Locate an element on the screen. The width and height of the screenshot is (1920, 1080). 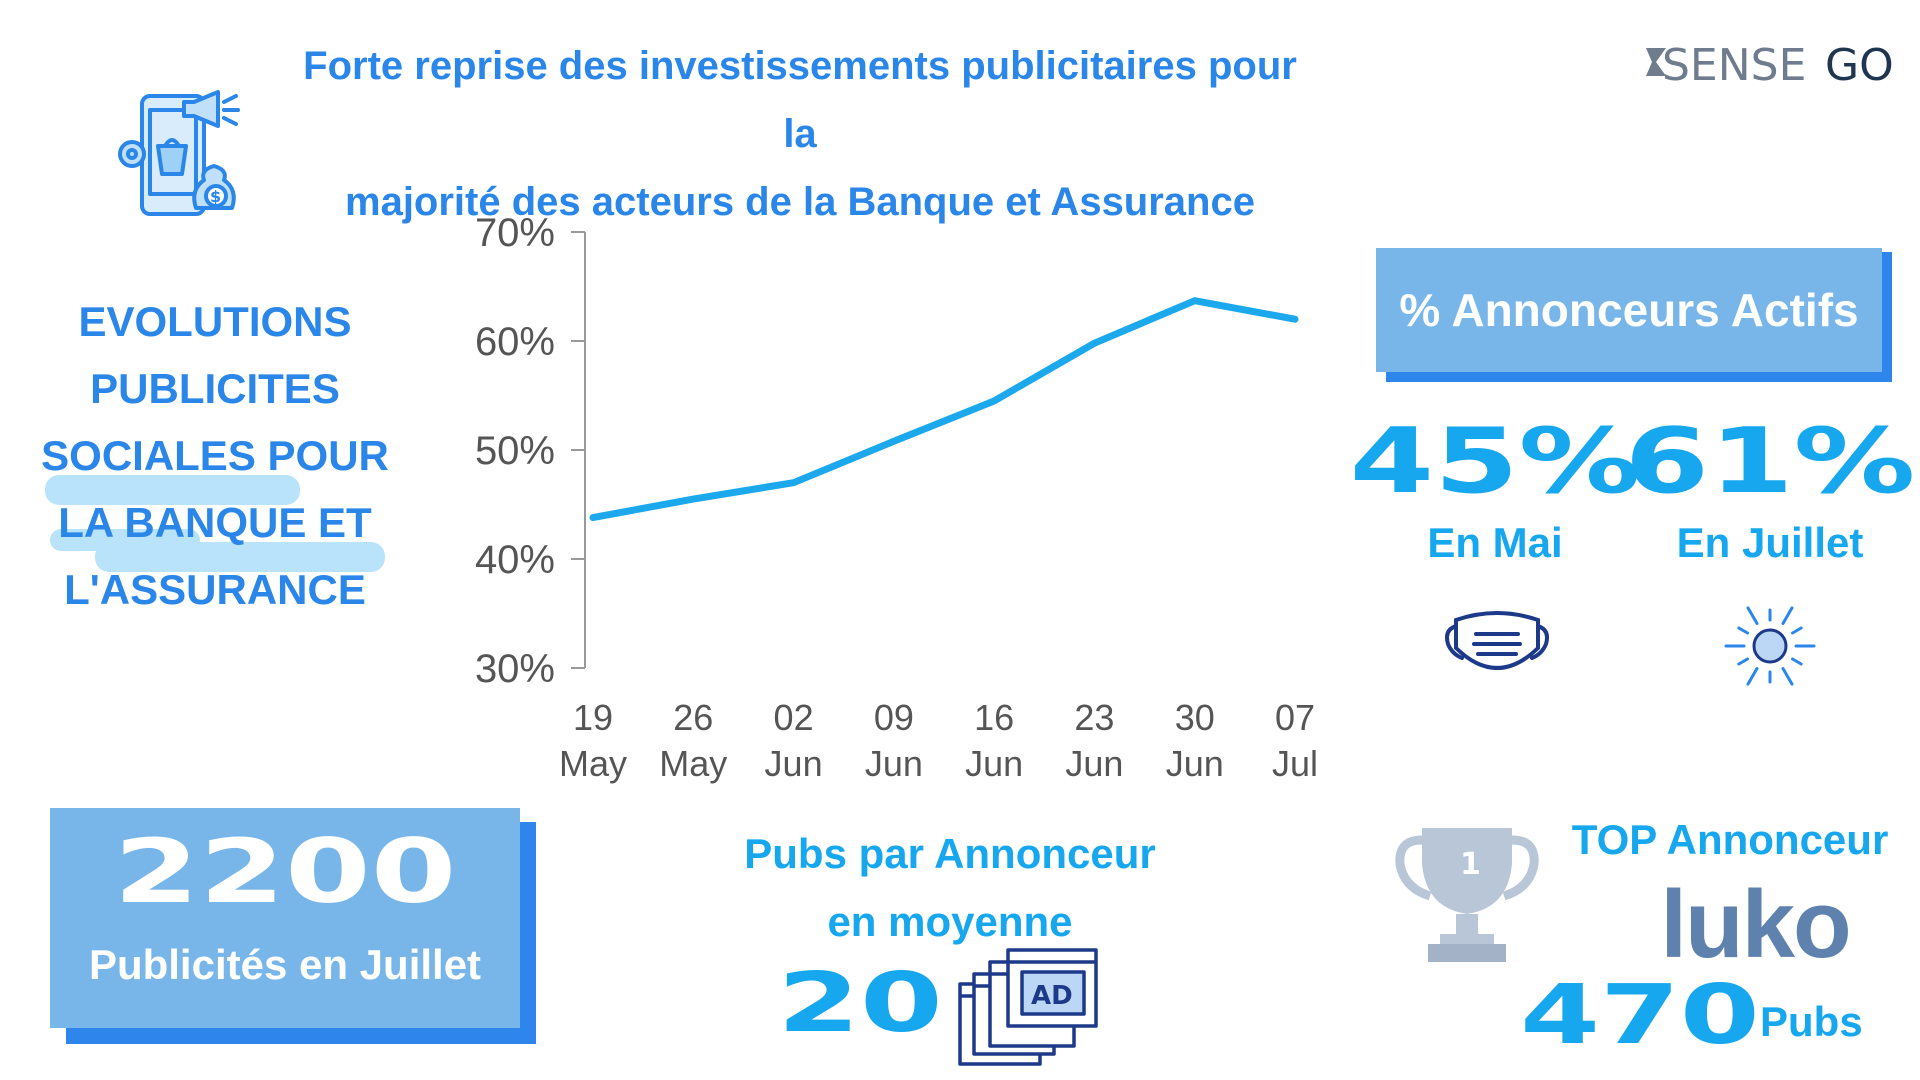
sensego-logo: SENSE GO is located at coordinates (1770, 65).